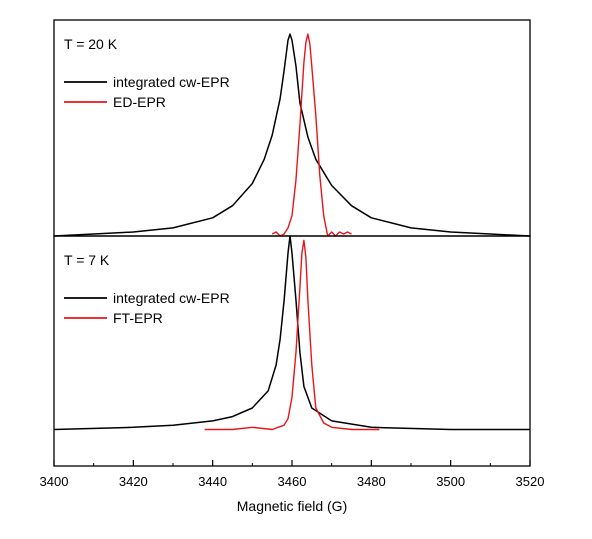  Describe the element at coordinates (450, 481) in the screenshot. I see `x-tick-label: 3500` at that location.